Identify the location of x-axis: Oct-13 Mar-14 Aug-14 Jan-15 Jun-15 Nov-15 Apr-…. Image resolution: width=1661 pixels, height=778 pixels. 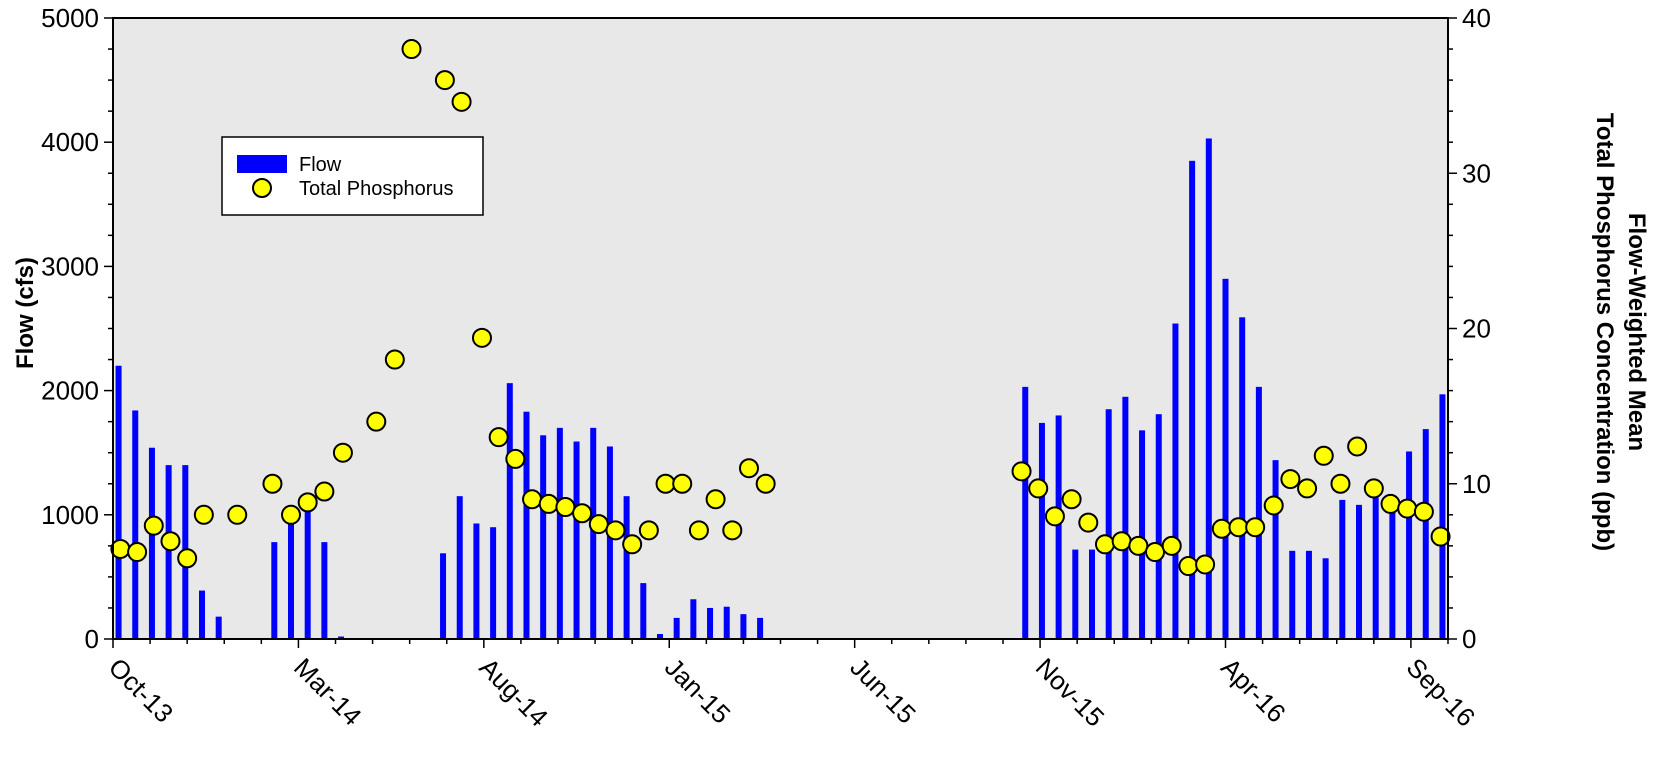
(792, 686).